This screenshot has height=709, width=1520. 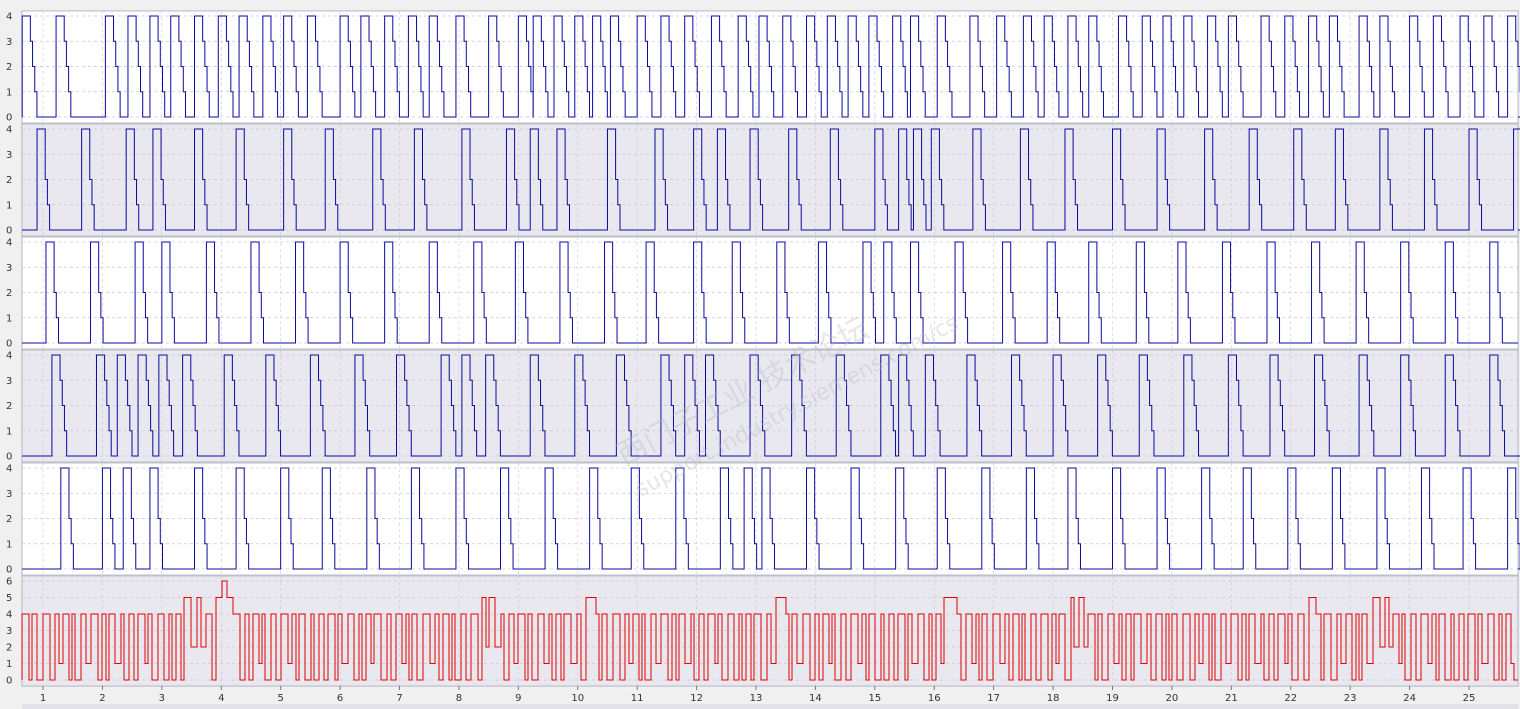 I want to click on x-tick-2: 2, so click(x=102, y=698).